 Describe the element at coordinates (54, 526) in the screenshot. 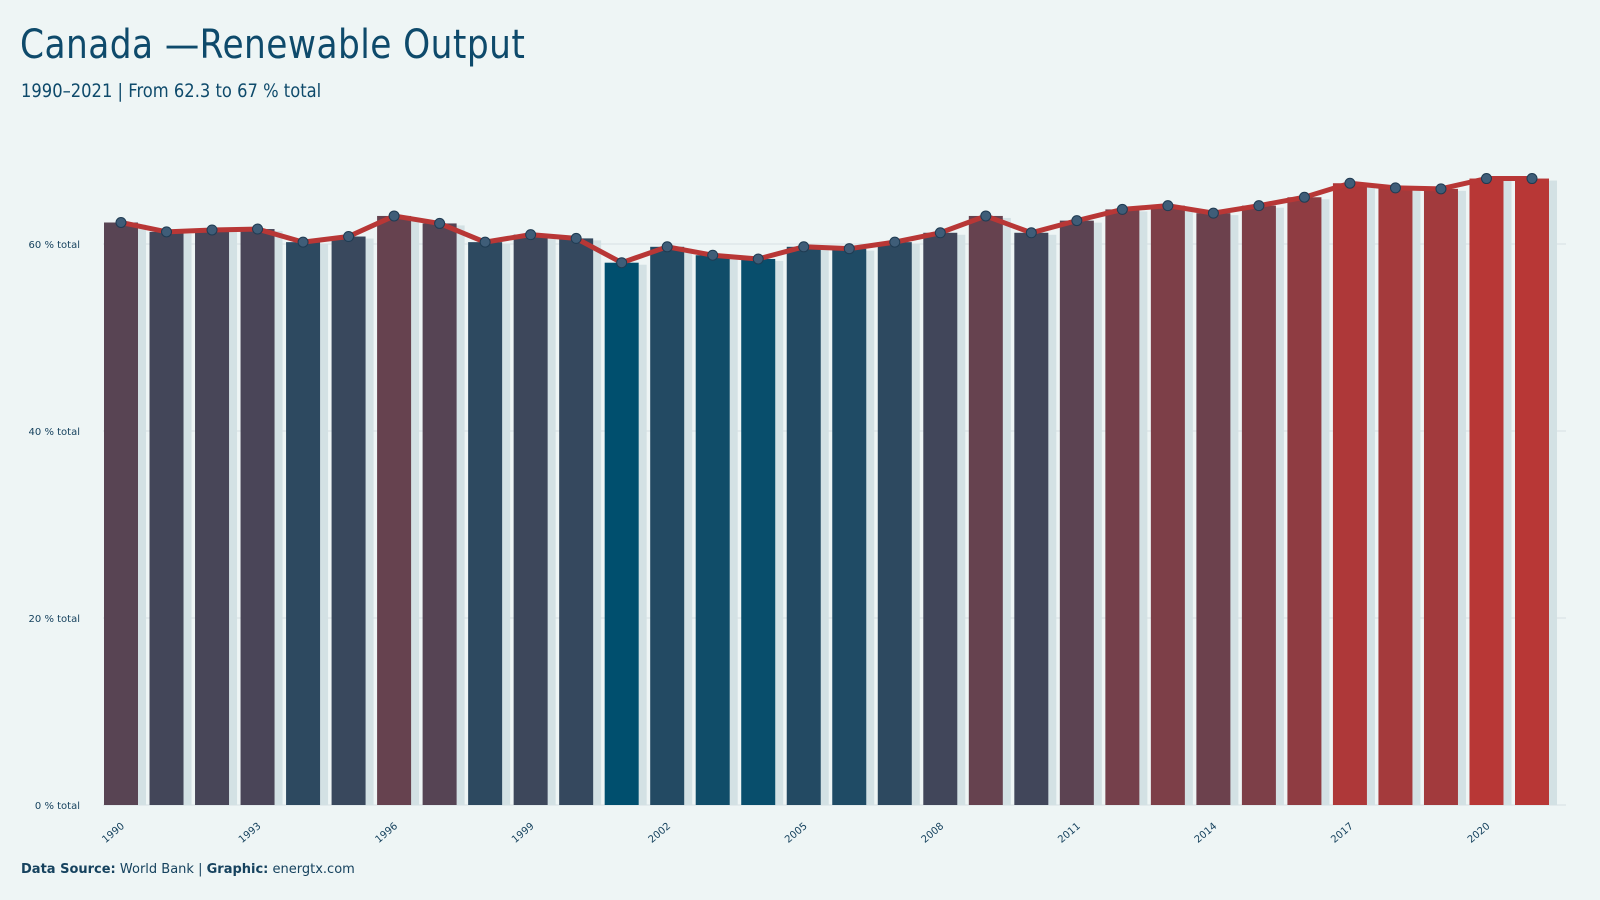

I see `y-axis-ticks: 0 % total 20 % total 40 % total 60 % total` at that location.